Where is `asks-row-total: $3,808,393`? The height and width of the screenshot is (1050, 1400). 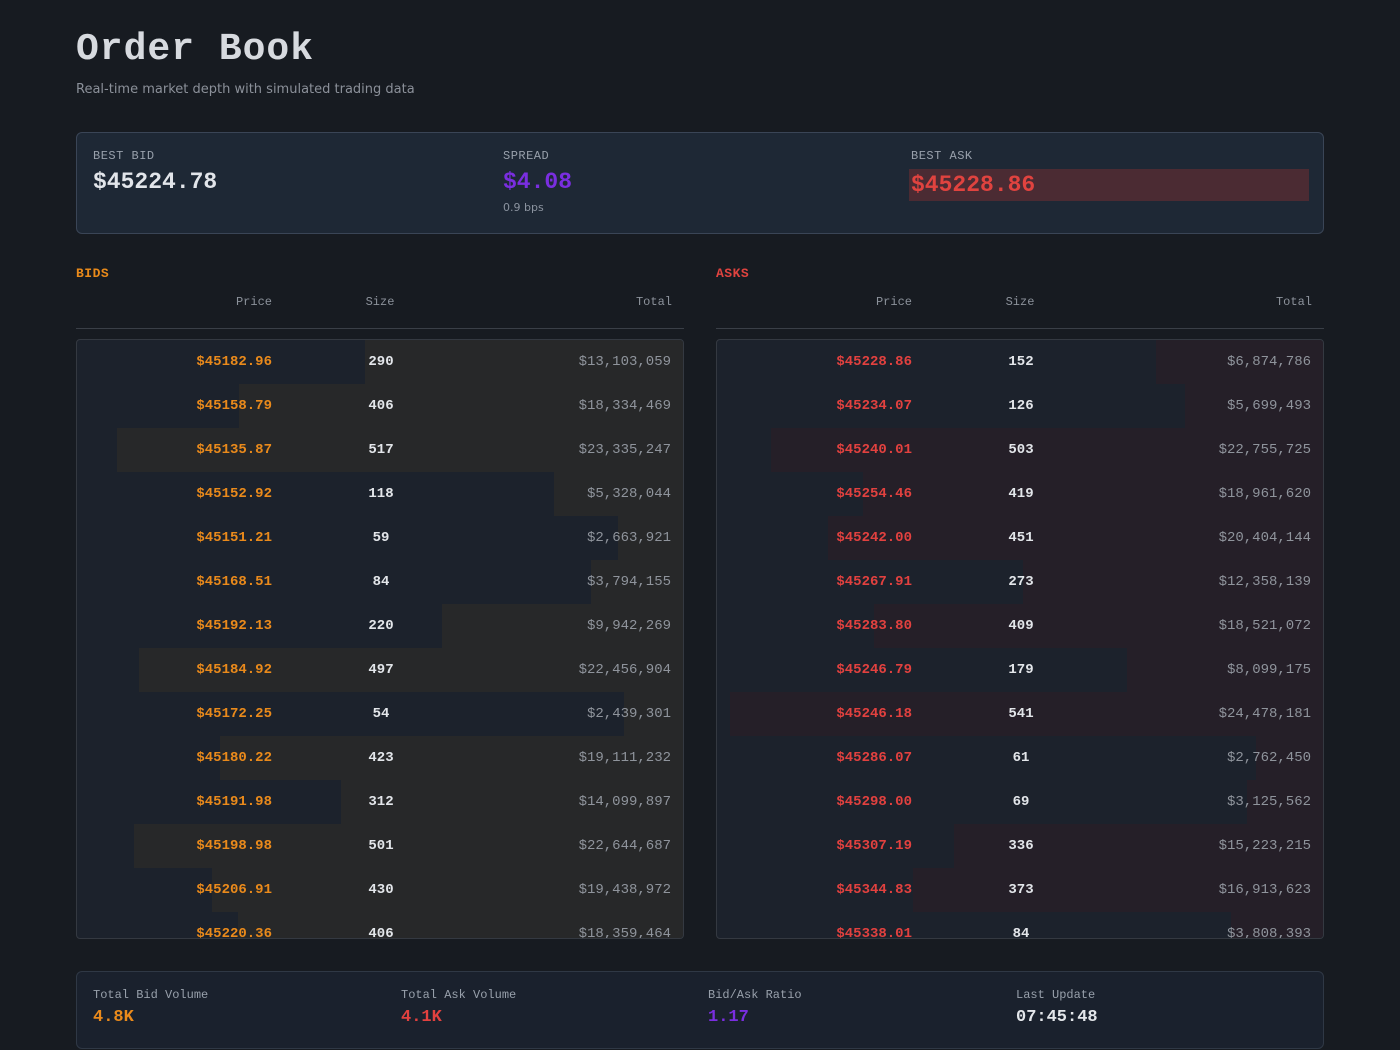
asks-row-total: $3,808,393 is located at coordinates (1268, 932).